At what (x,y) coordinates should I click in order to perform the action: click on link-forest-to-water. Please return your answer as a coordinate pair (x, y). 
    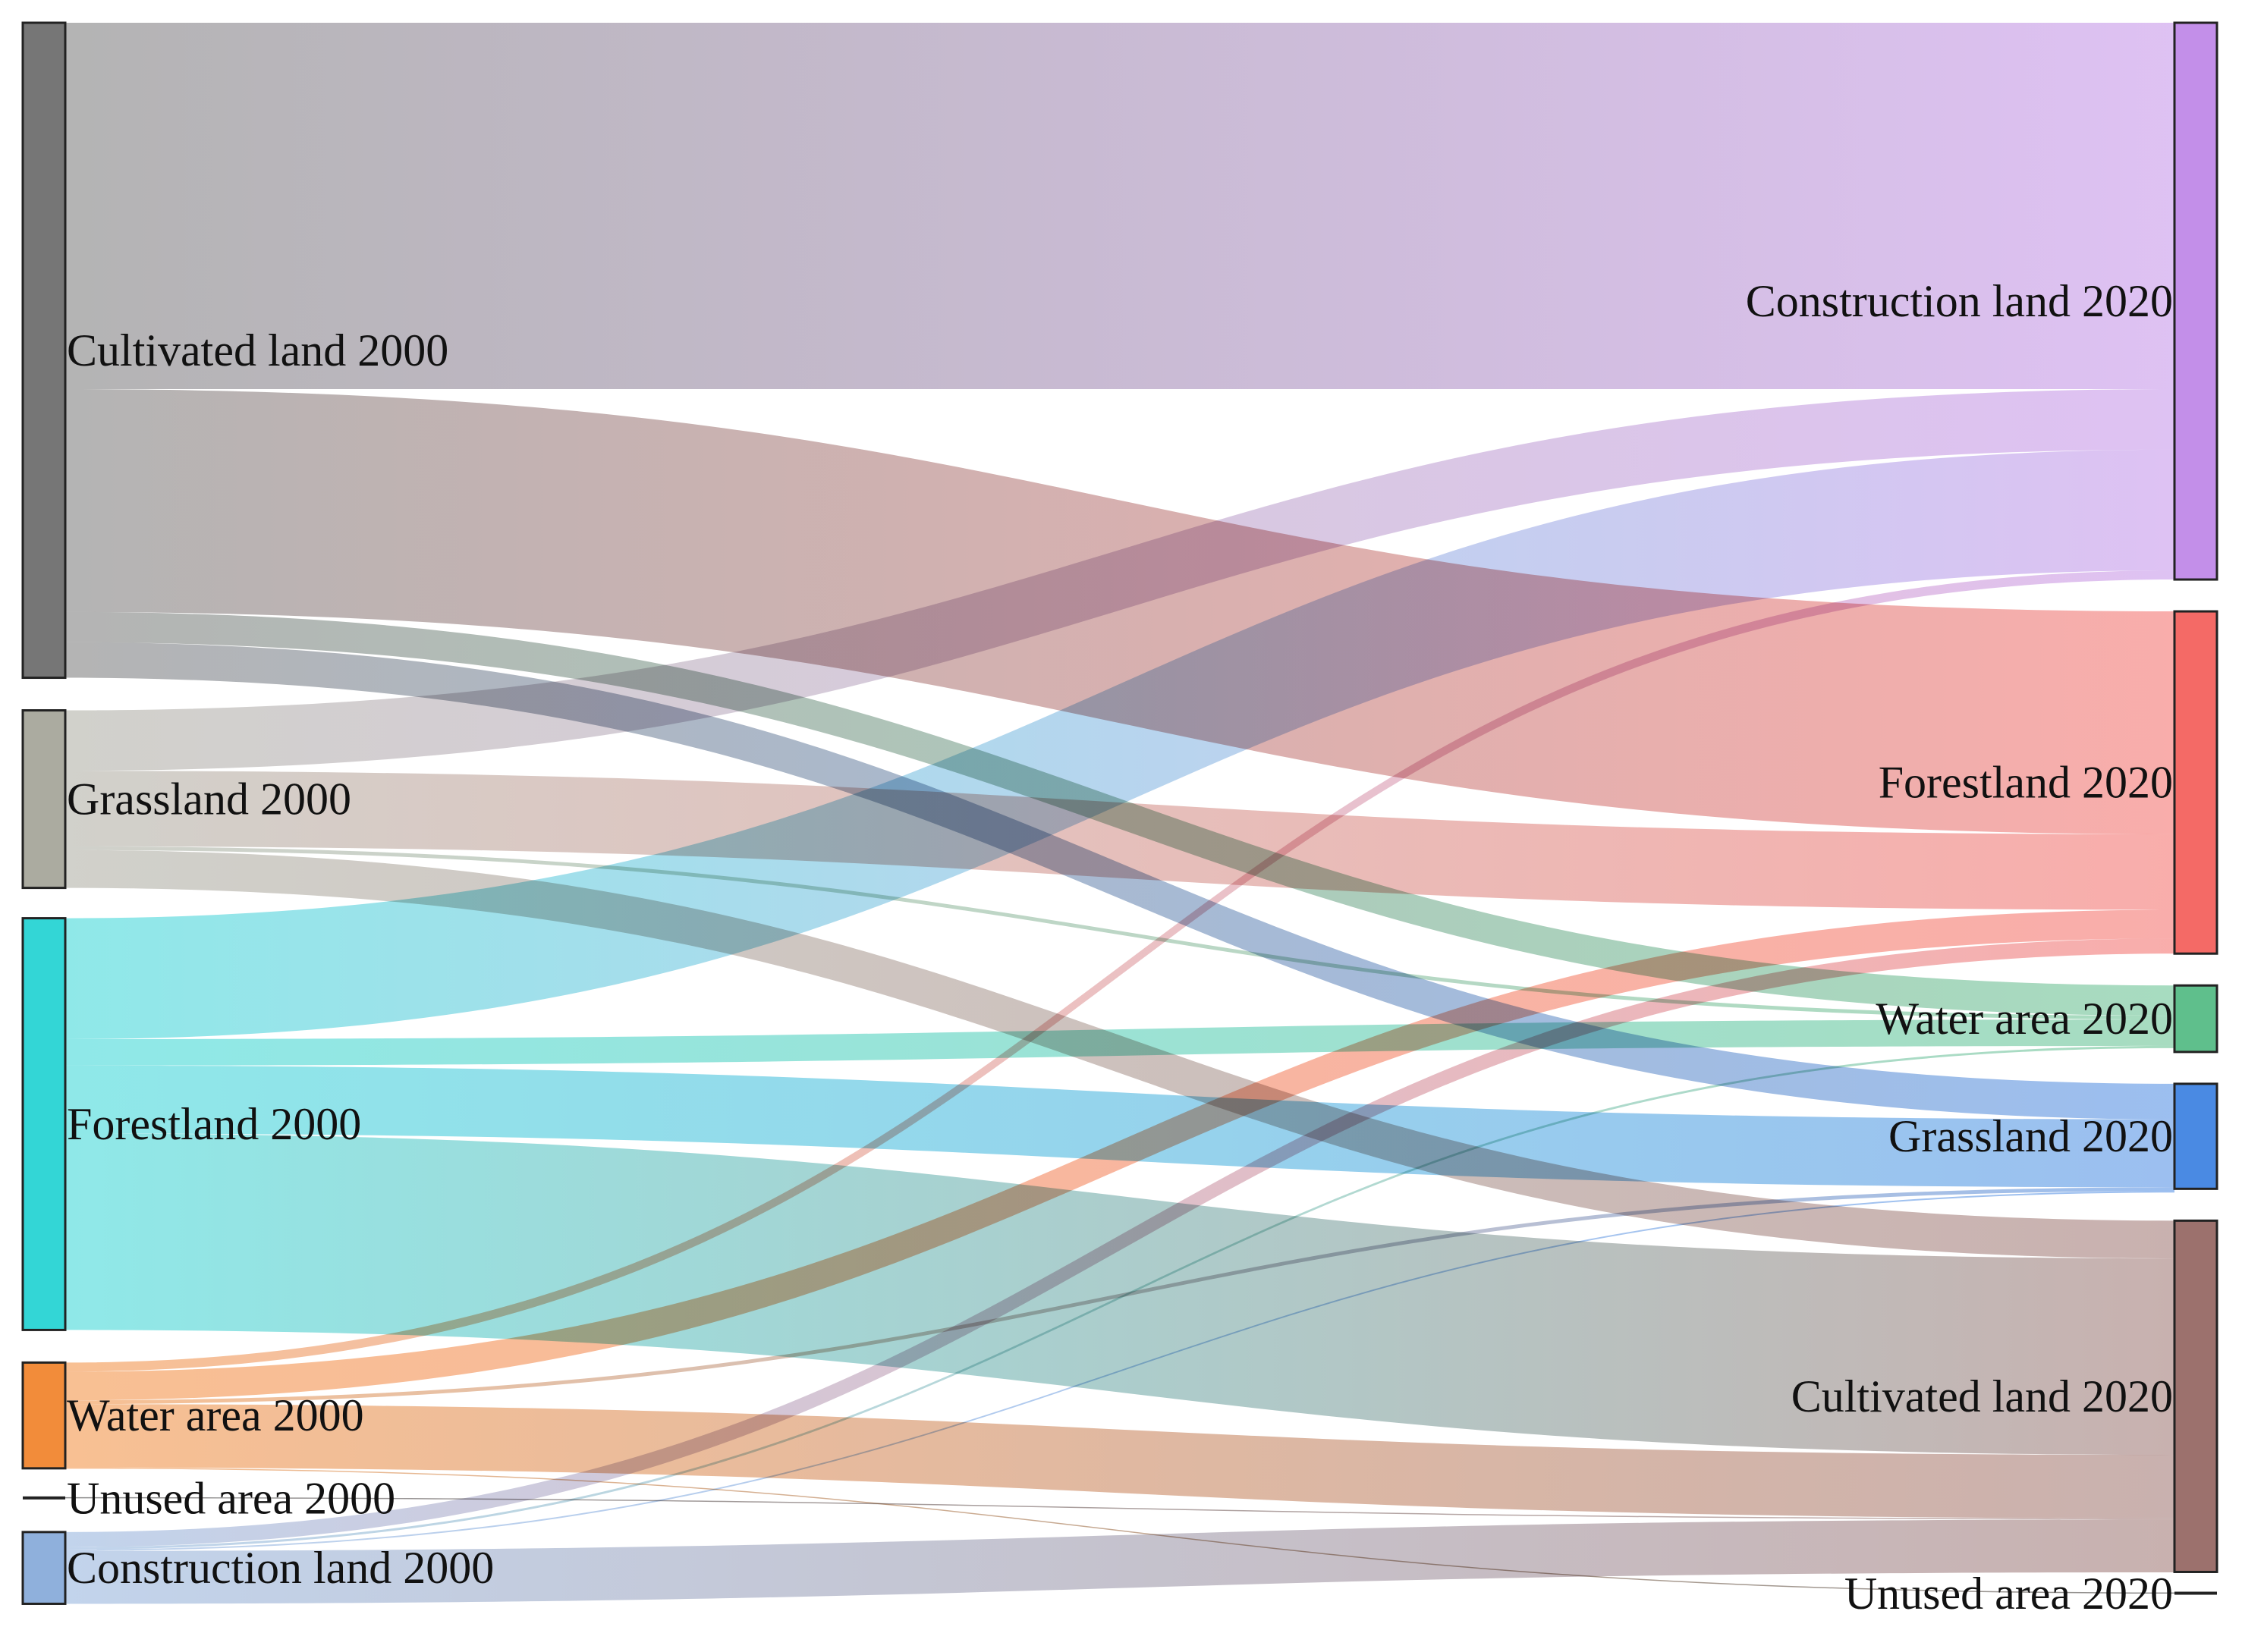
    Looking at the image, I should click on (1119, 1043).